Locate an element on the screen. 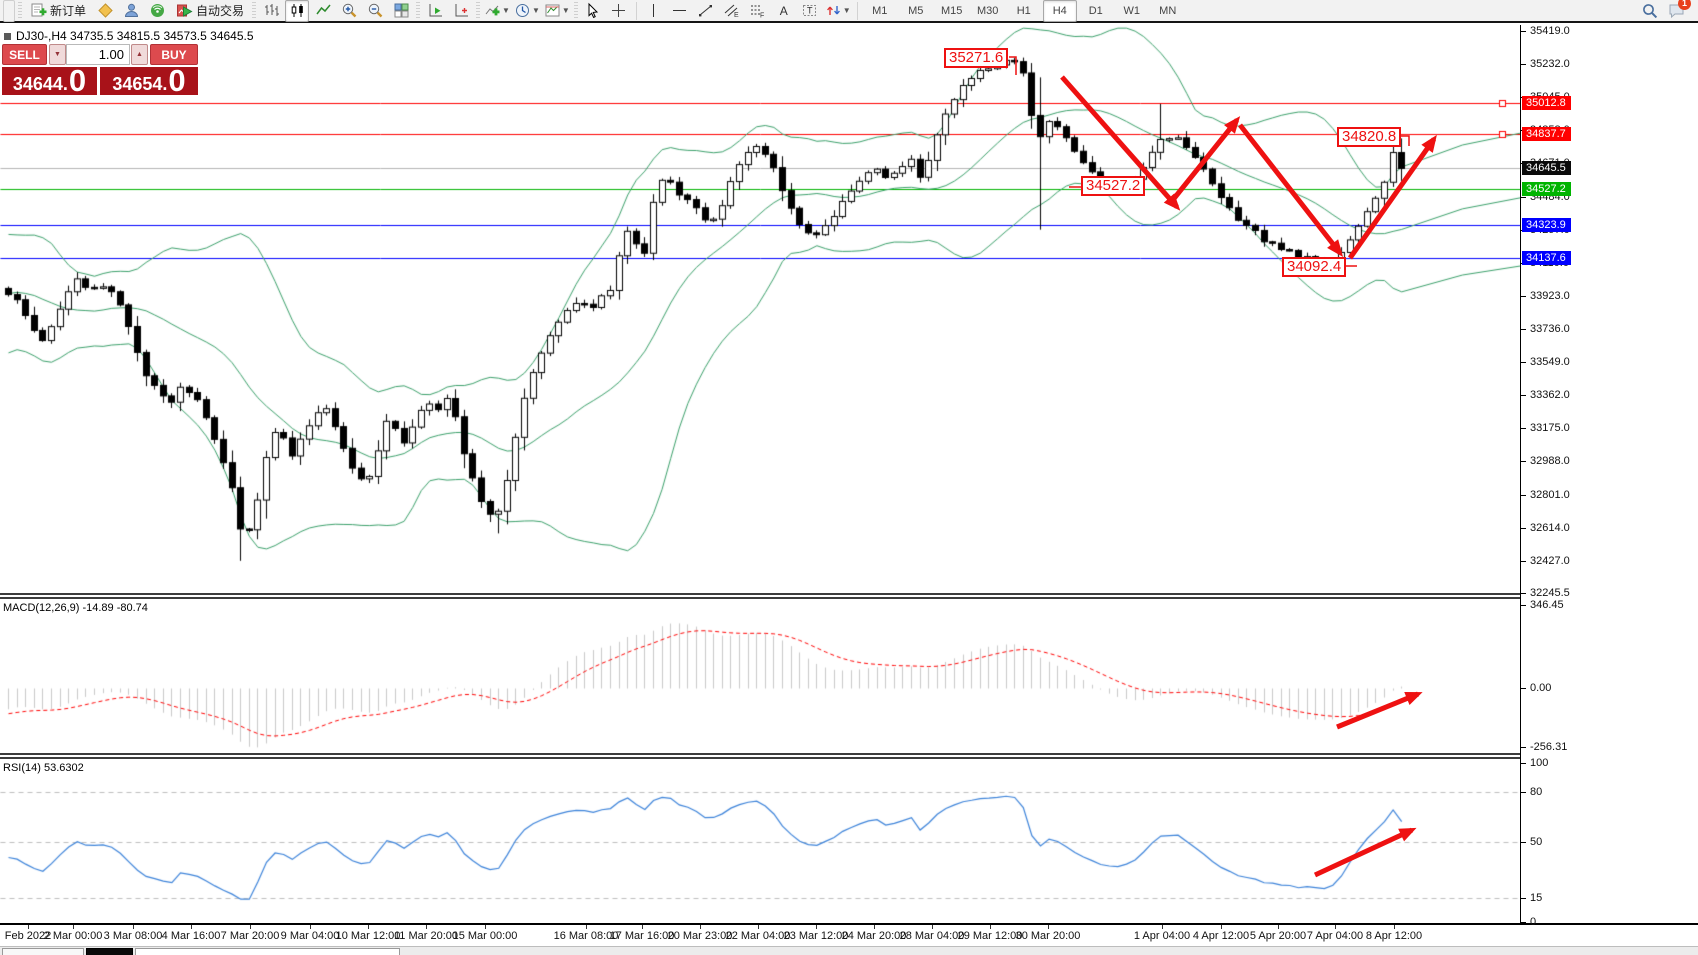  trendline-tool is located at coordinates (706, 11).